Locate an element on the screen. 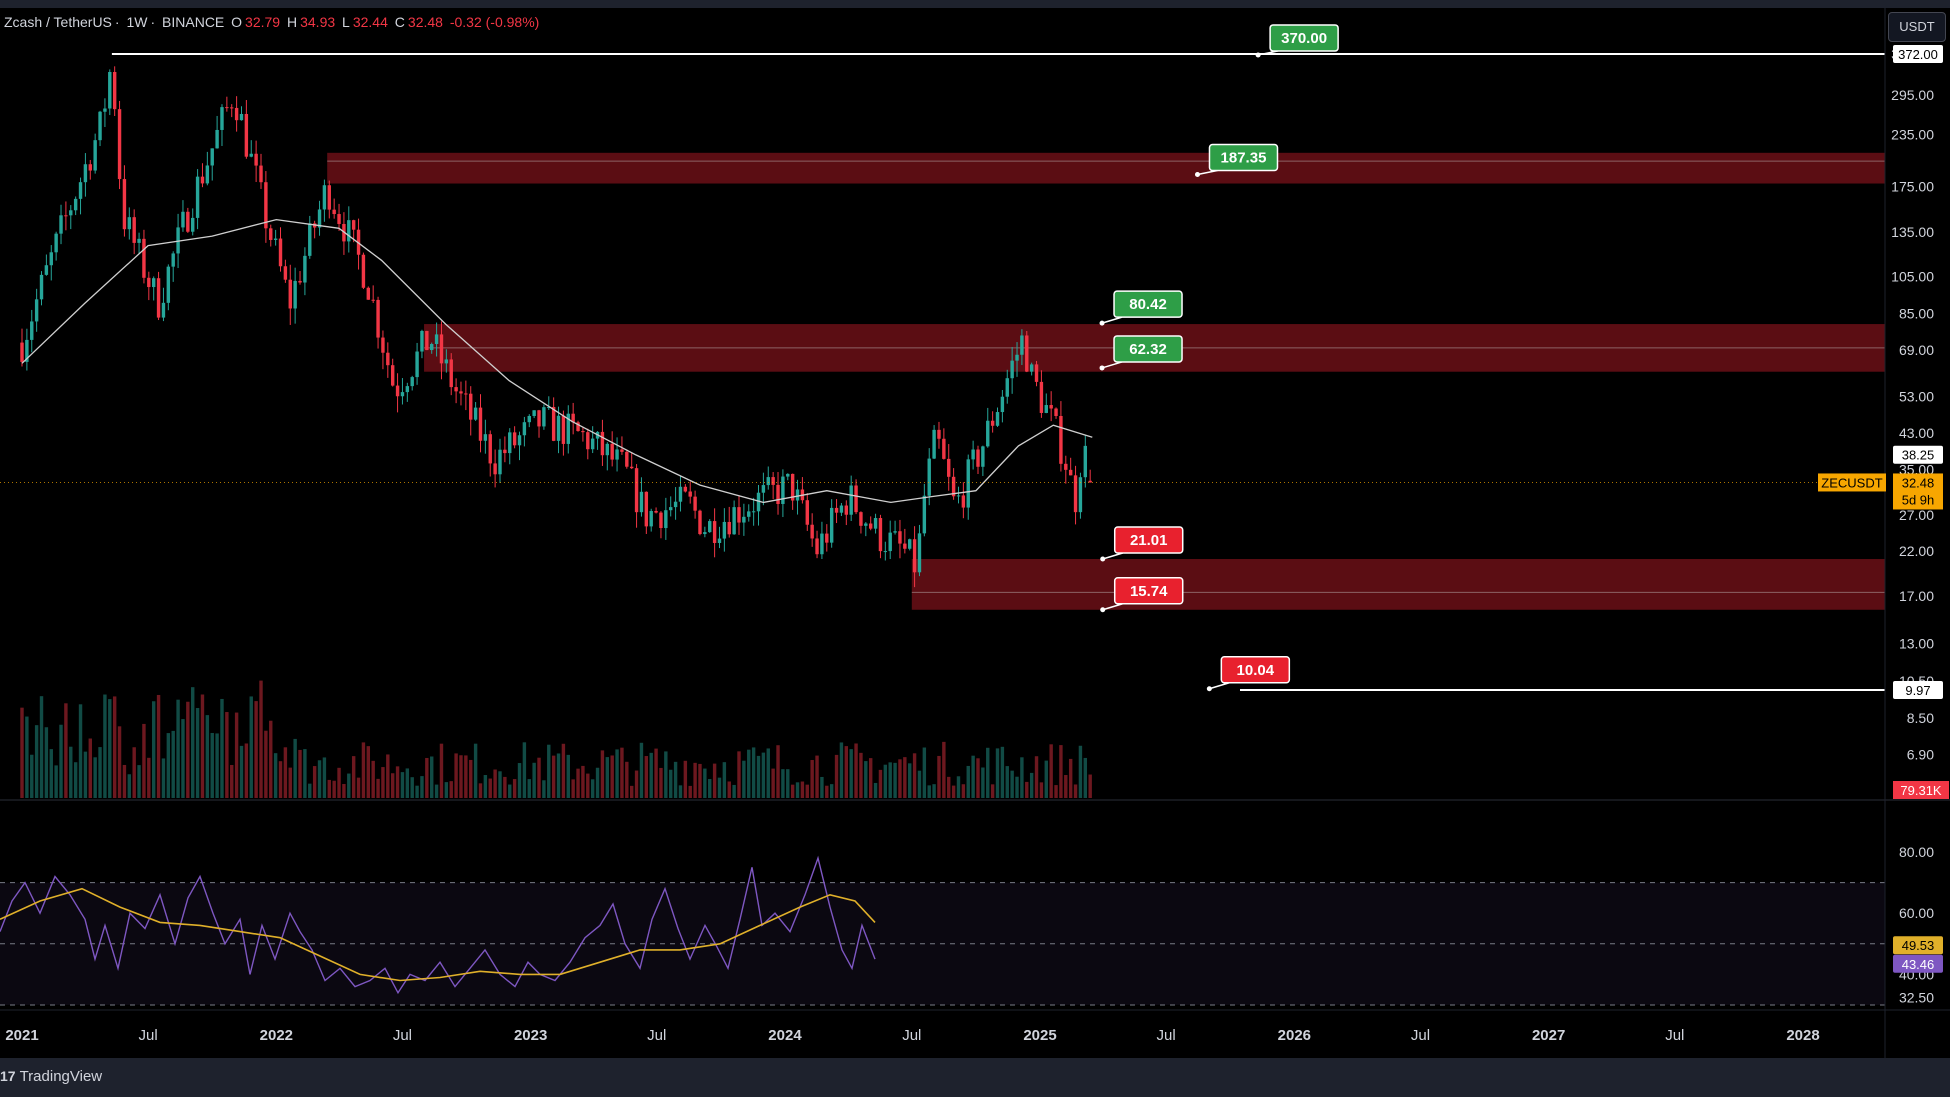 The width and height of the screenshot is (1950, 1097). price-axis-tick: 235.00 is located at coordinates (1912, 135).